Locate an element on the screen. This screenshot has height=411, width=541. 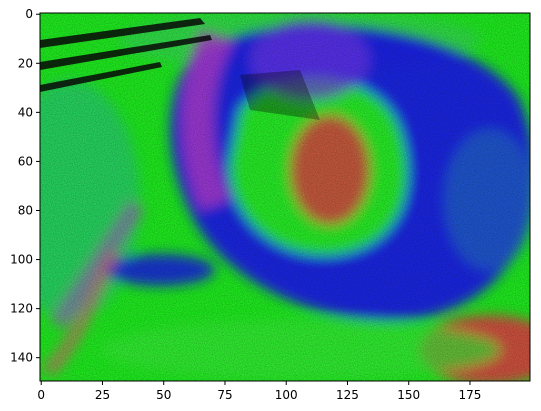
y-tick-label: 80 is located at coordinates (25, 210).